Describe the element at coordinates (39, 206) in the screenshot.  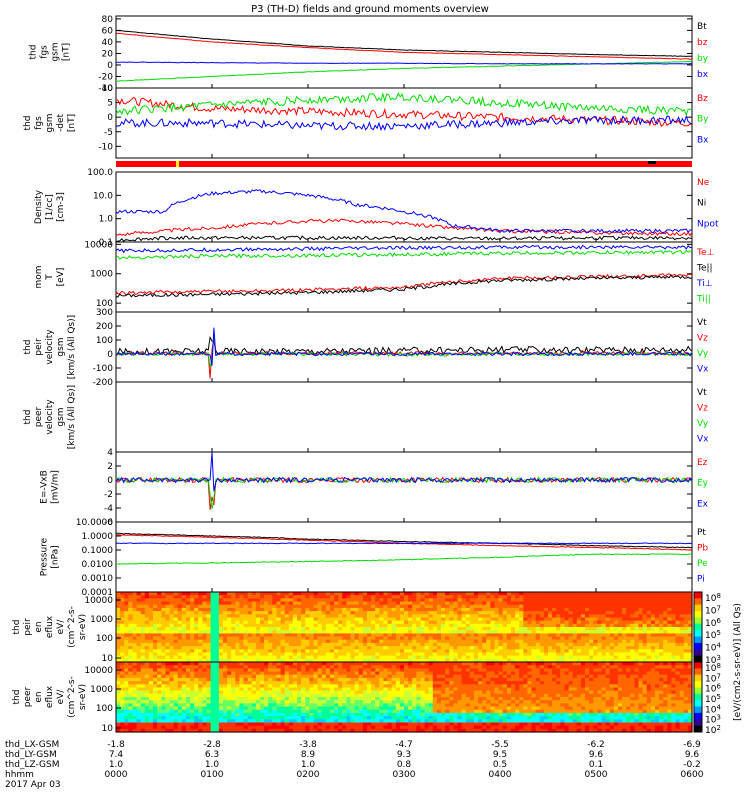
I see `y-axis-label: Density` at that location.